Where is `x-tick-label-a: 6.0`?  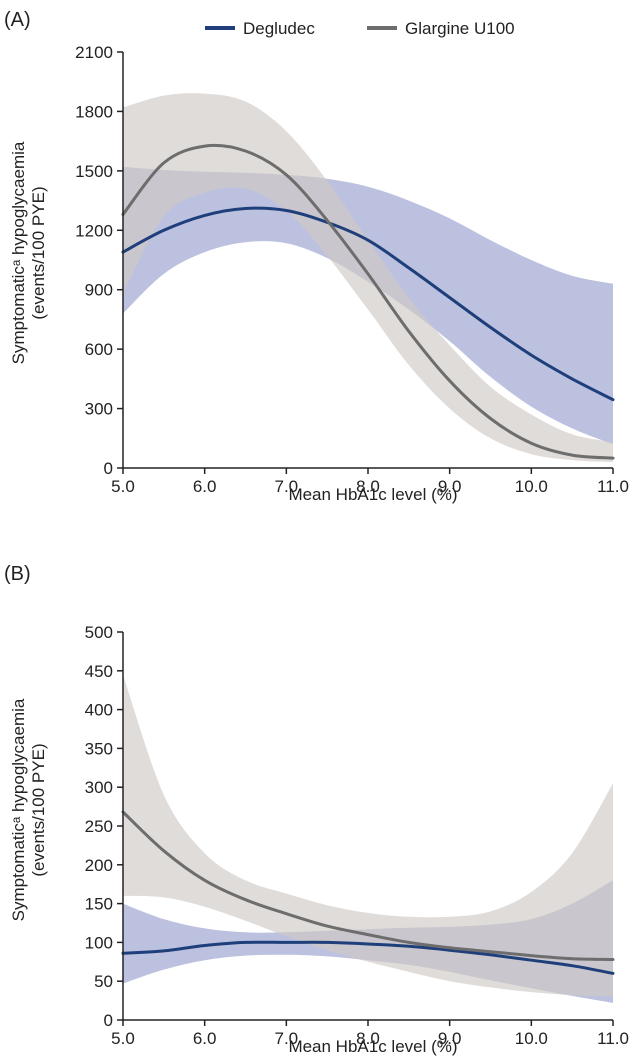
x-tick-label-a: 6.0 is located at coordinates (205, 486).